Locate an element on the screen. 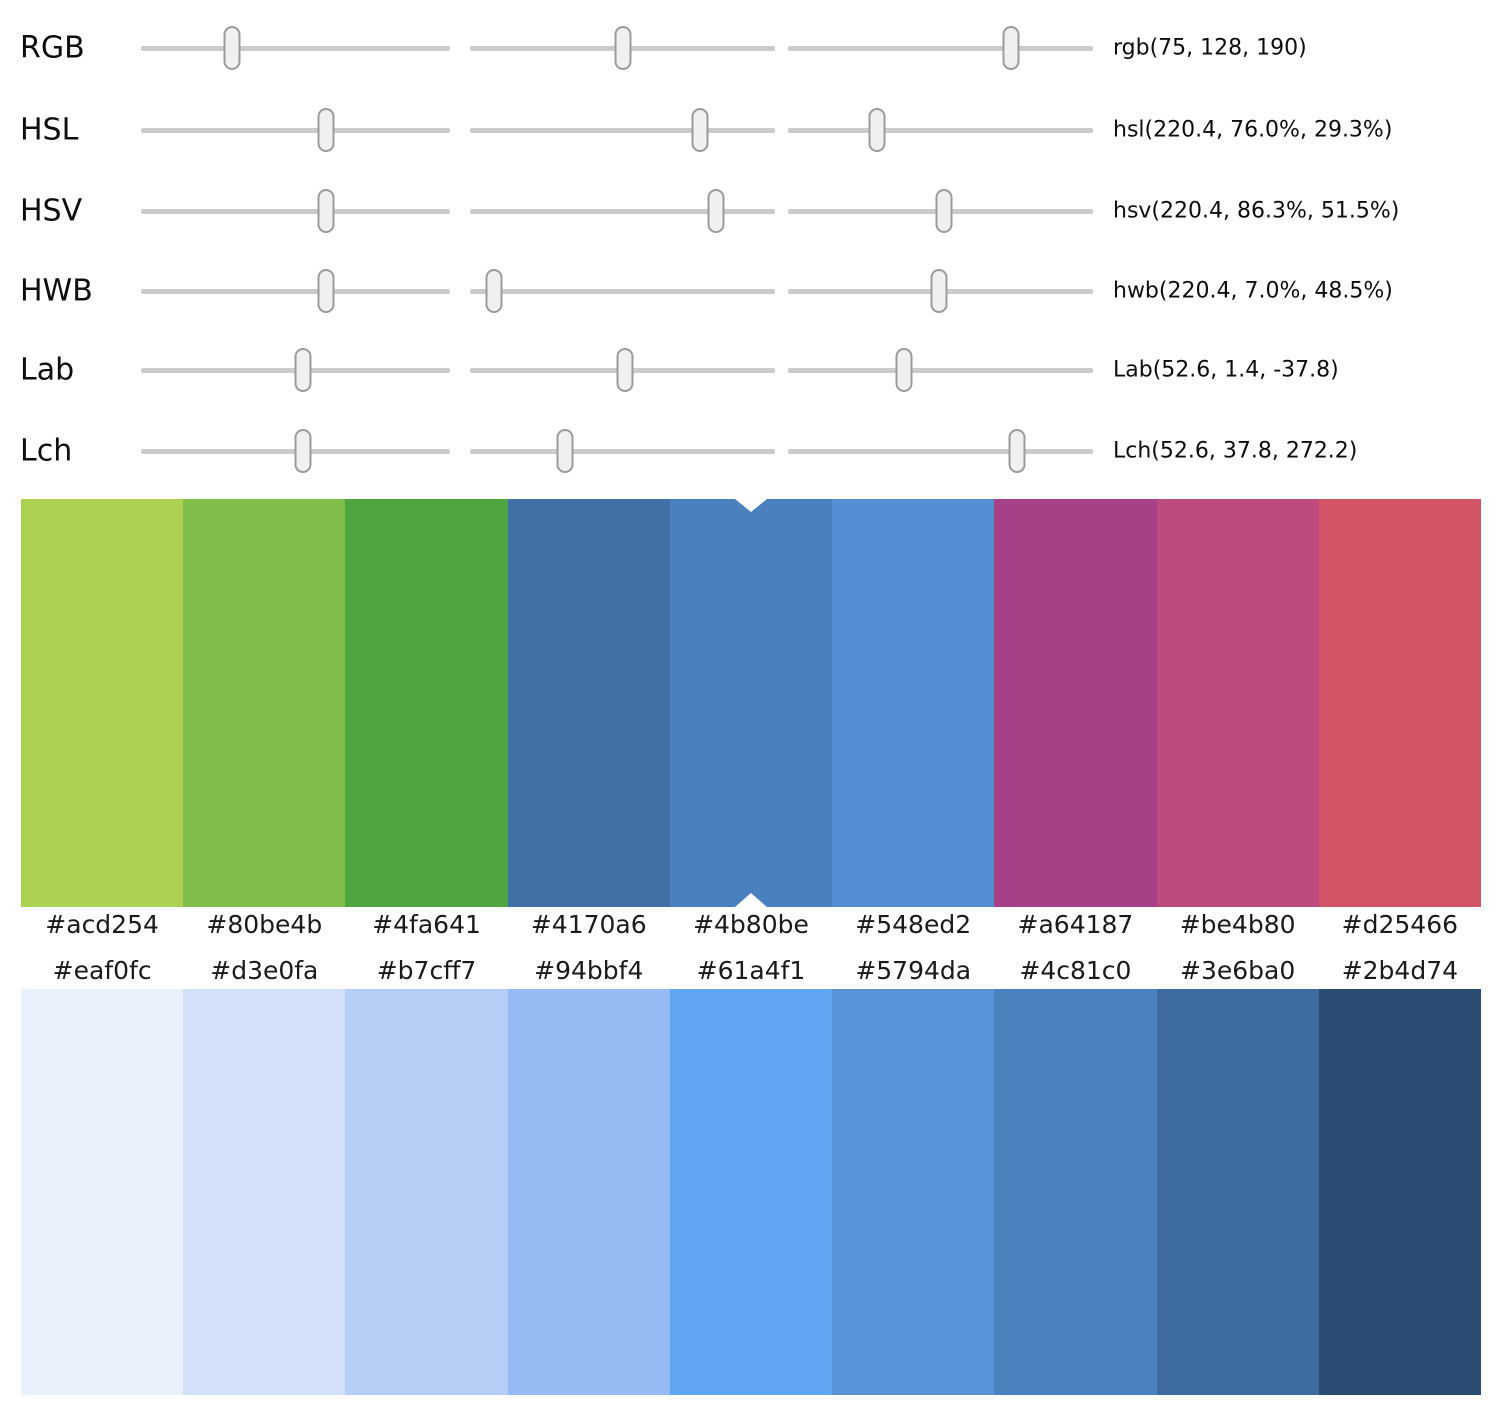 This screenshot has width=1501, height=1415. swatch-hex-label: #548ed2 is located at coordinates (913, 924).